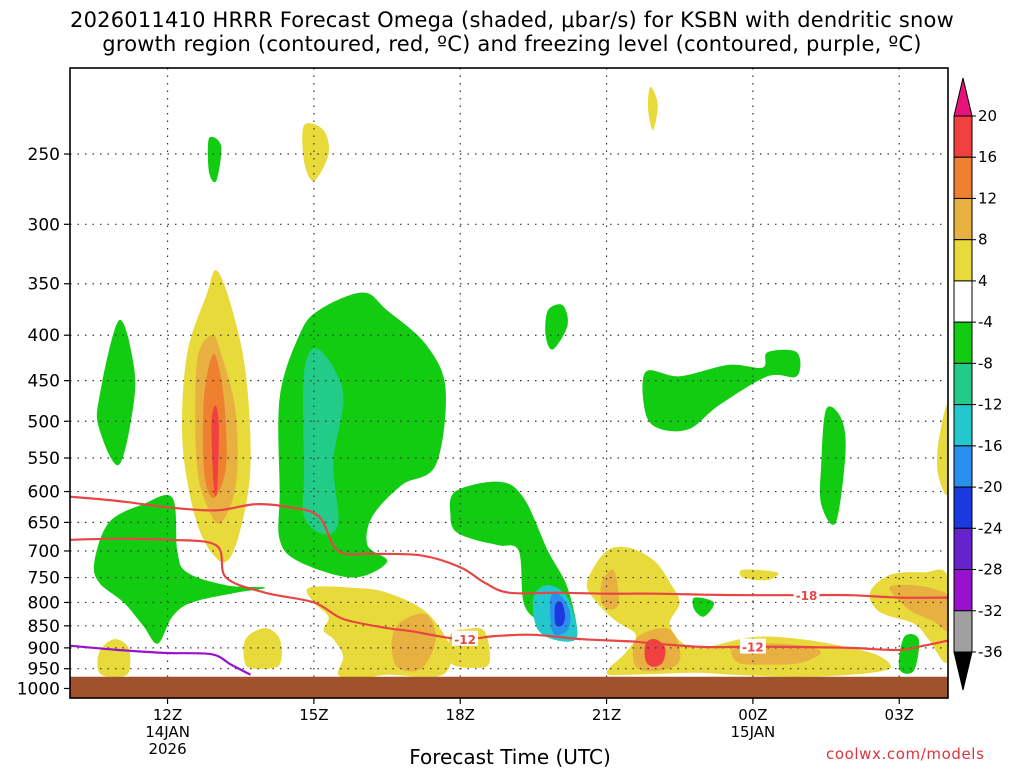 This screenshot has width=1024, height=769. I want to click on colorbar-label-6: -8, so click(985, 363).